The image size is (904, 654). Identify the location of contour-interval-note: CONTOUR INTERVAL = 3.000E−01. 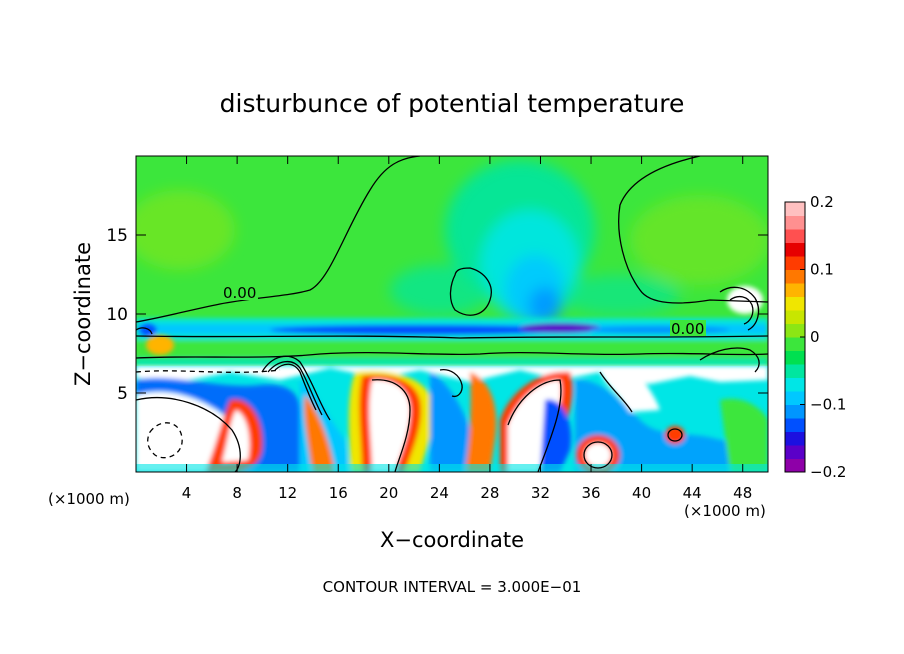
(452, 587).